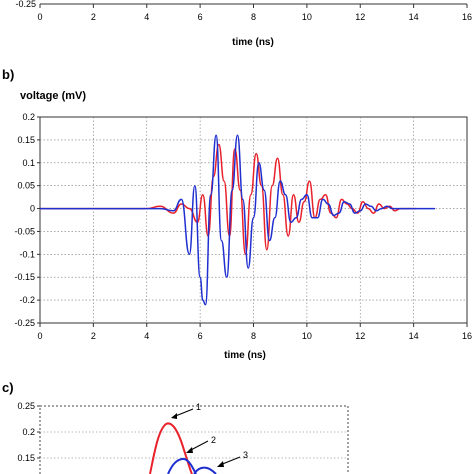  I want to click on panel-c-y-tick-label: 0.15, so click(26, 458).